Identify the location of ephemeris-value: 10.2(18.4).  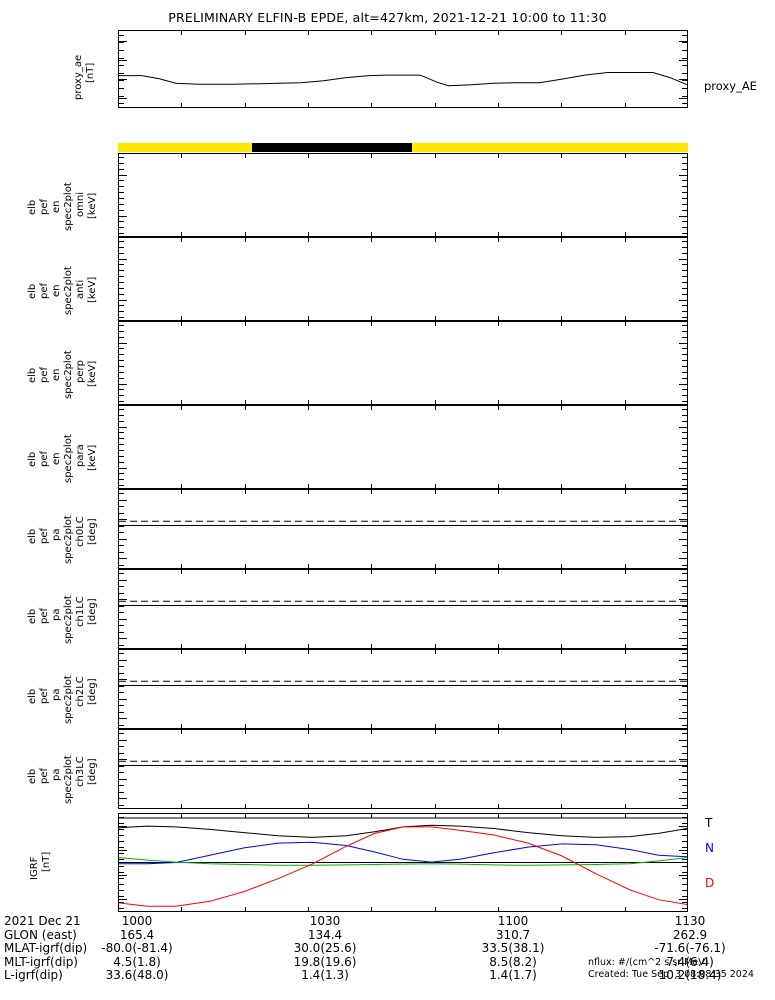
(690, 975).